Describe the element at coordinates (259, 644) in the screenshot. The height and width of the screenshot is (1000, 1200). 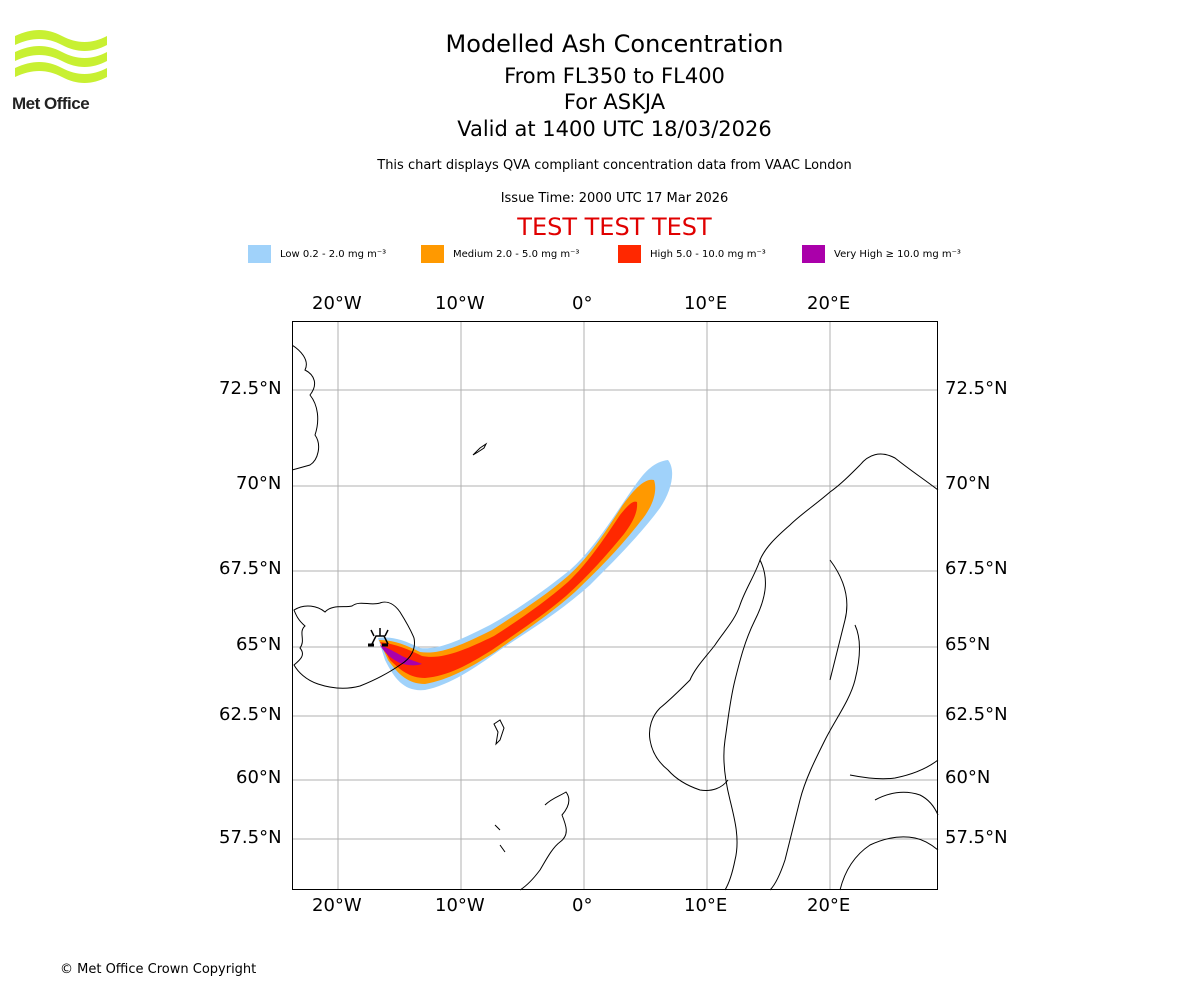
I see `lat-label-left: 65°N` at that location.